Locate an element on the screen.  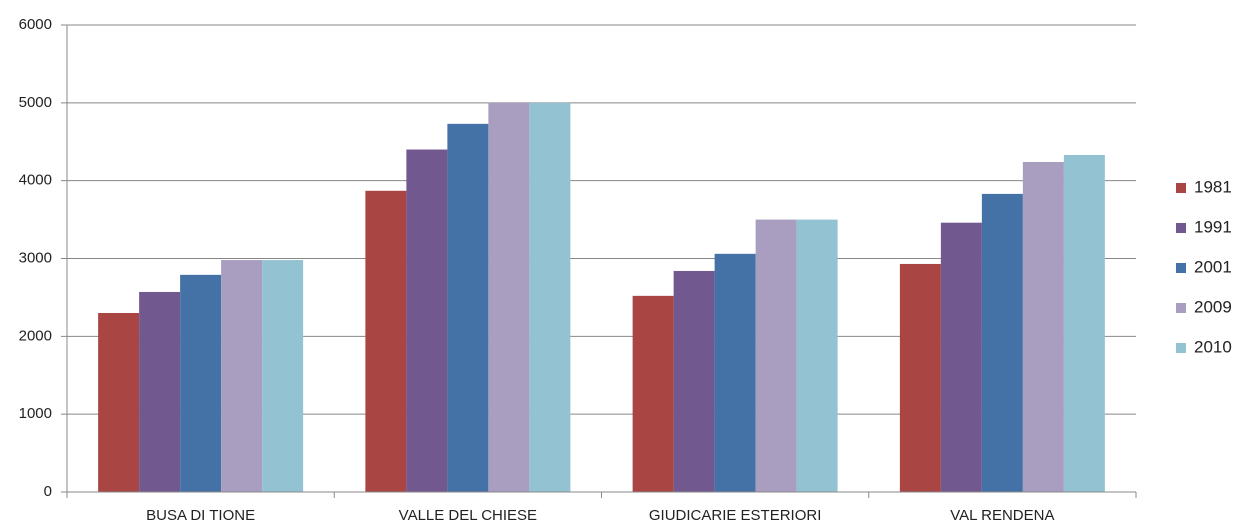
y-tick-label: 0 is located at coordinates (48, 491).